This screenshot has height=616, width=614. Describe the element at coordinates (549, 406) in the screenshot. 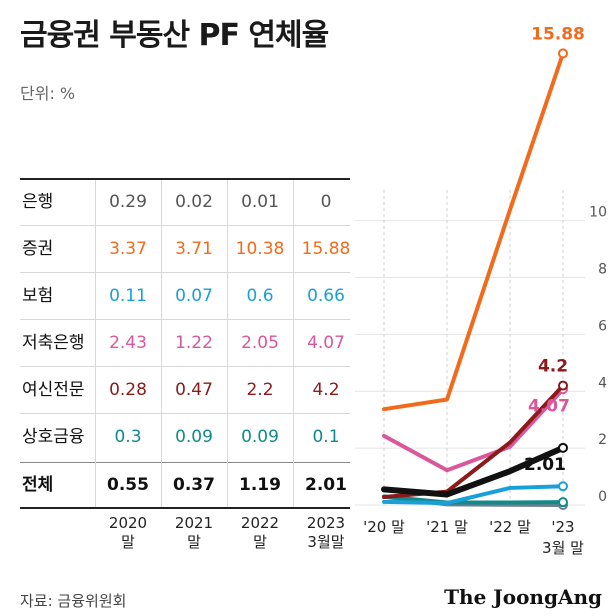

I see `data-label: 4.07` at that location.